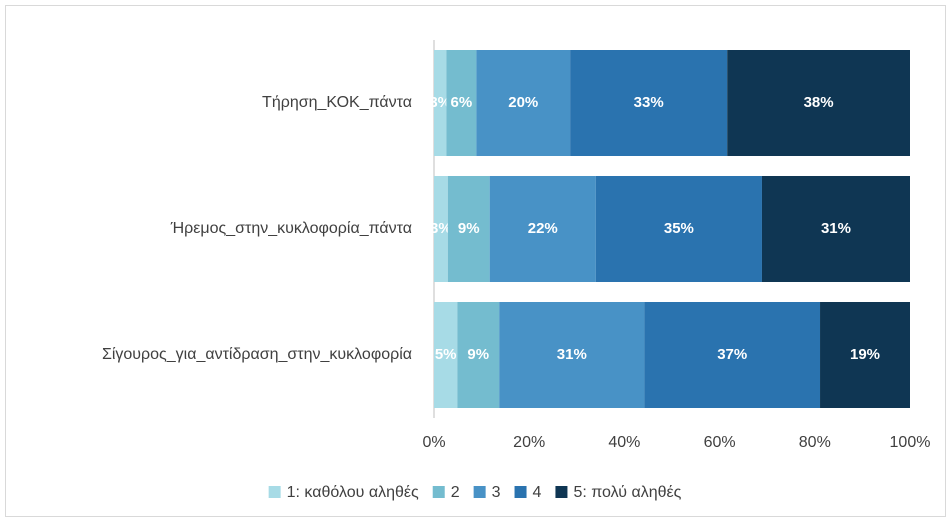  What do you see at coordinates (433, 442) in the screenshot?
I see `x-tick-label: 0%` at bounding box center [433, 442].